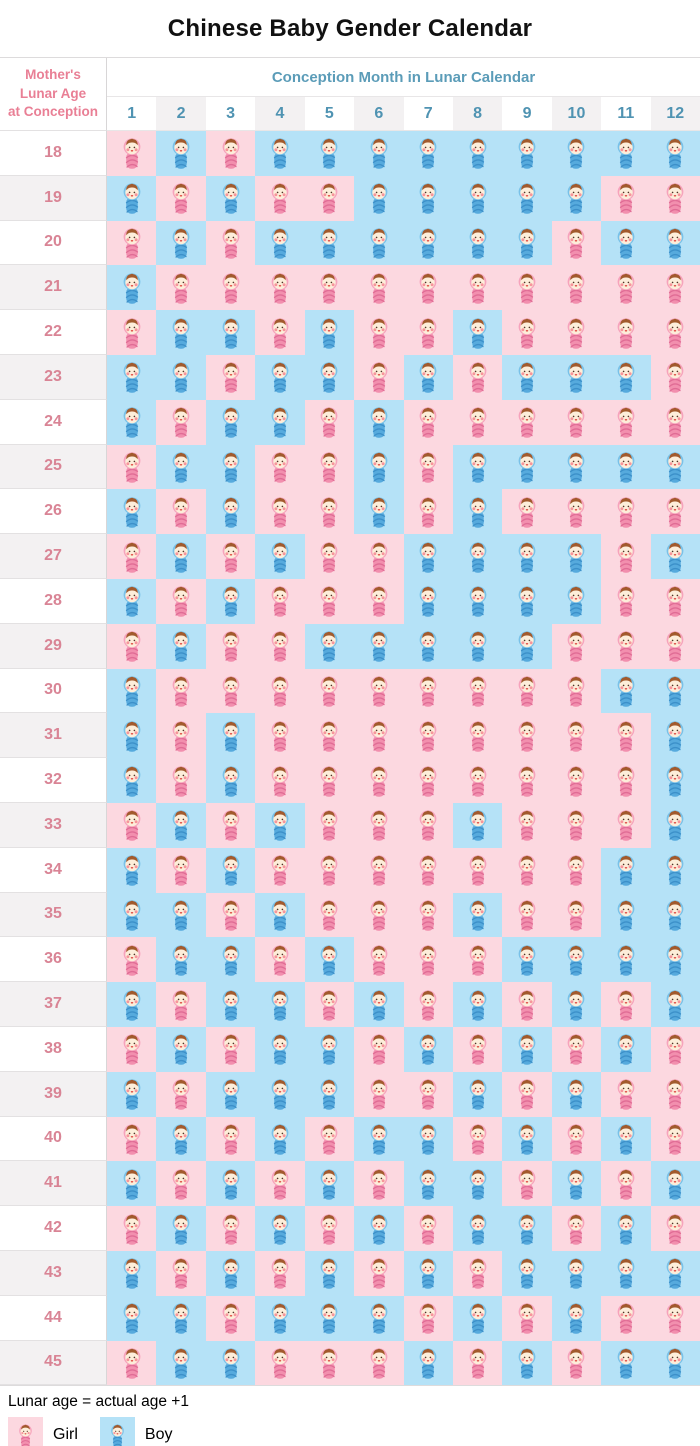 The image size is (700, 1446). Describe the element at coordinates (53, 153) in the screenshot. I see `age-label: 18` at that location.